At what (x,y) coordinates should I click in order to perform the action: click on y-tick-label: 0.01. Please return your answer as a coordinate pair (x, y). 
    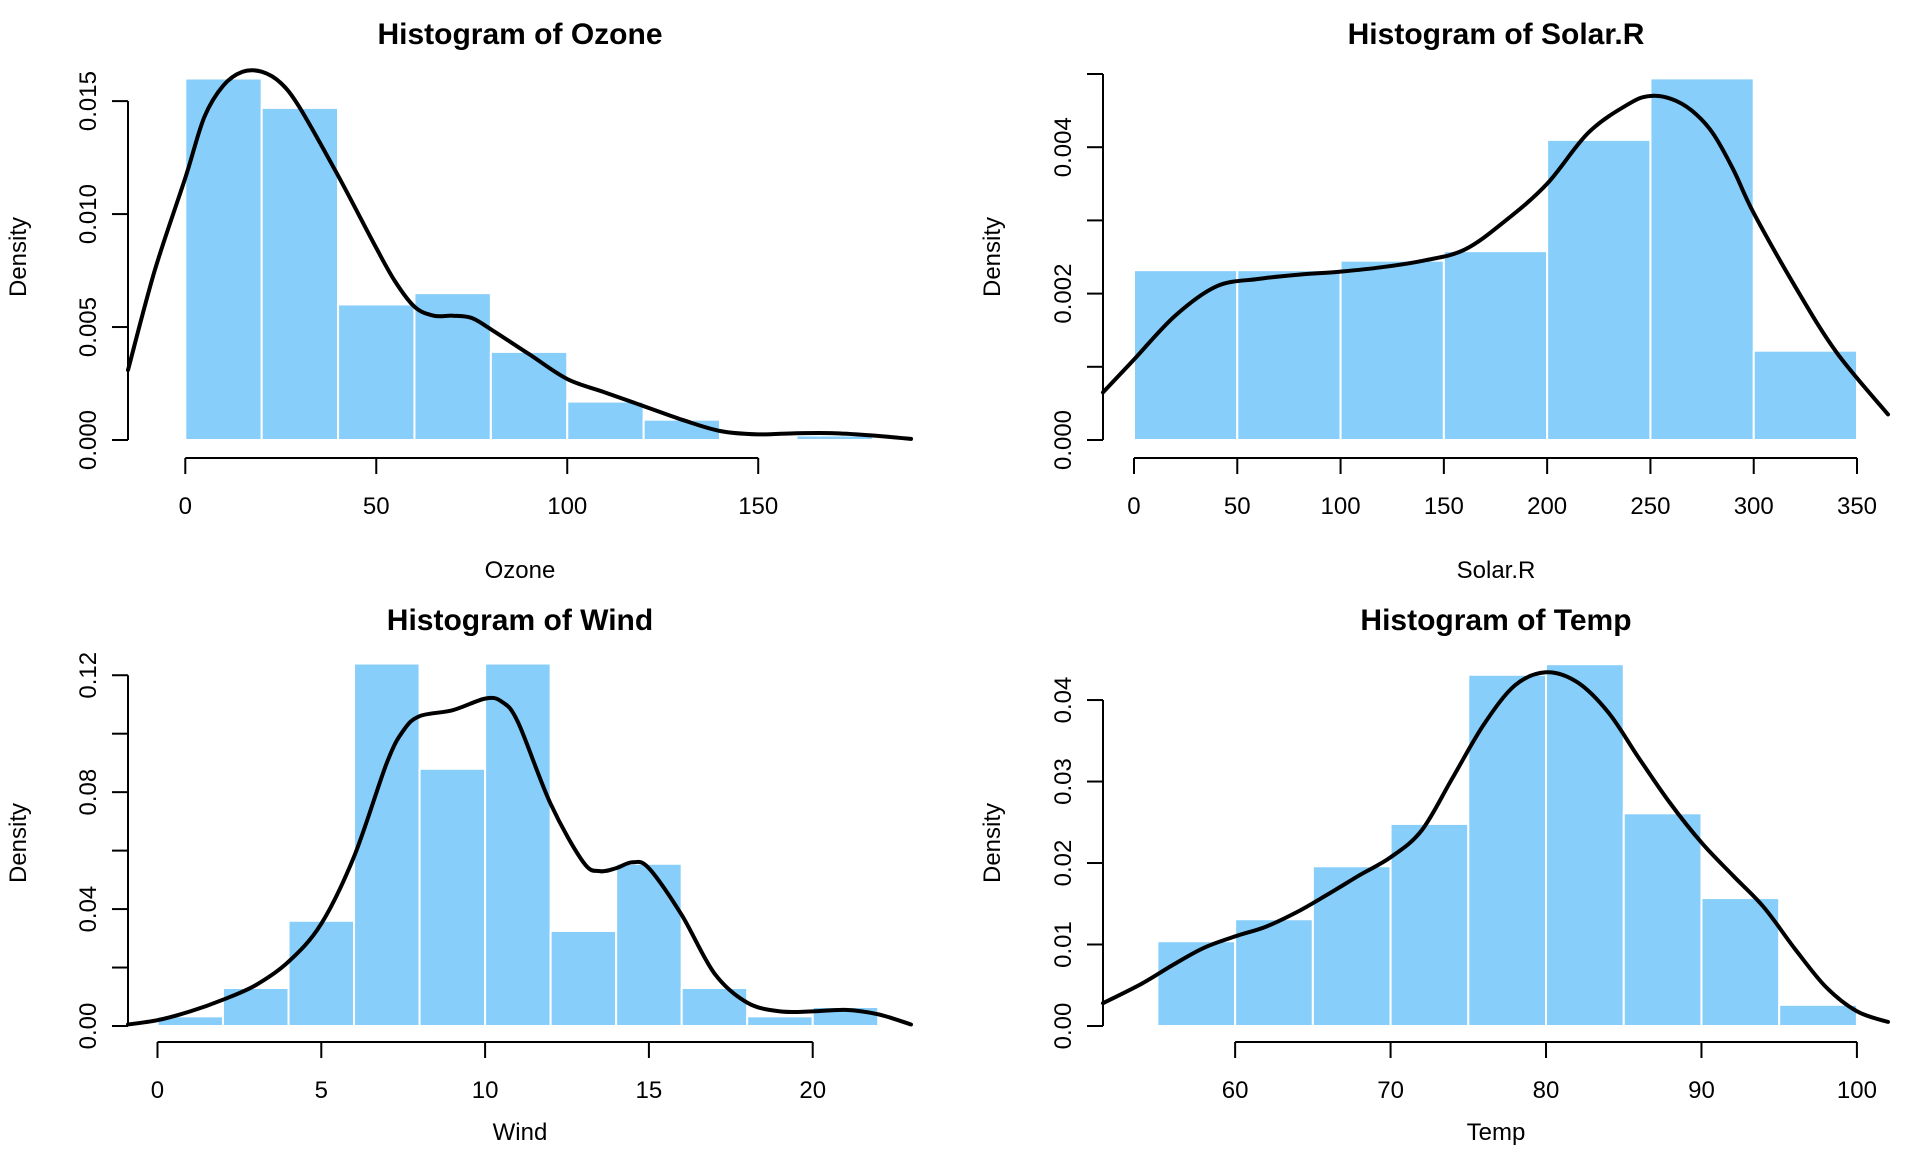
    Looking at the image, I should click on (1063, 944).